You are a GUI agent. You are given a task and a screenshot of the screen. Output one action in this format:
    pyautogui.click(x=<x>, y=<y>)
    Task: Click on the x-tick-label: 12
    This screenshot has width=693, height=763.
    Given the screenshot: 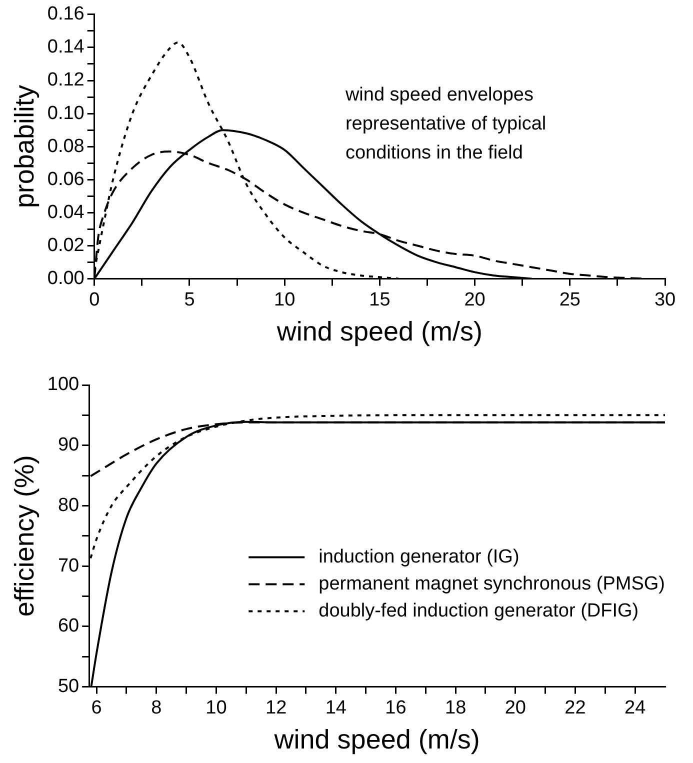 What is the action you would take?
    pyautogui.click(x=276, y=707)
    